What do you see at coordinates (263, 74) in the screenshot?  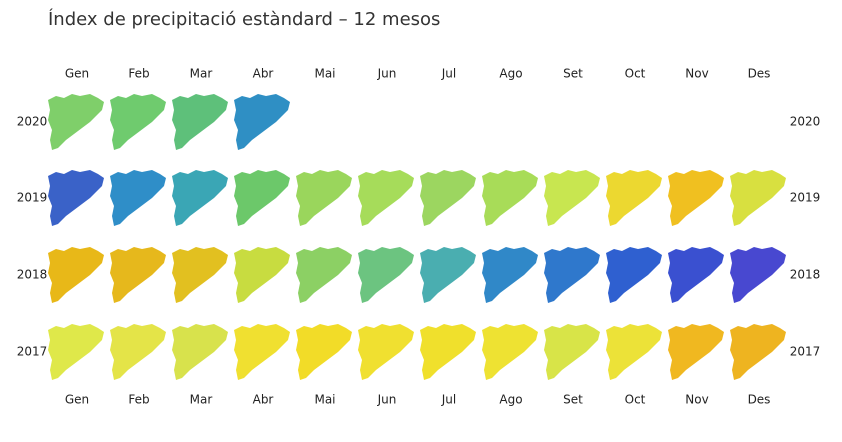 I see `month-label-top: Abr` at bounding box center [263, 74].